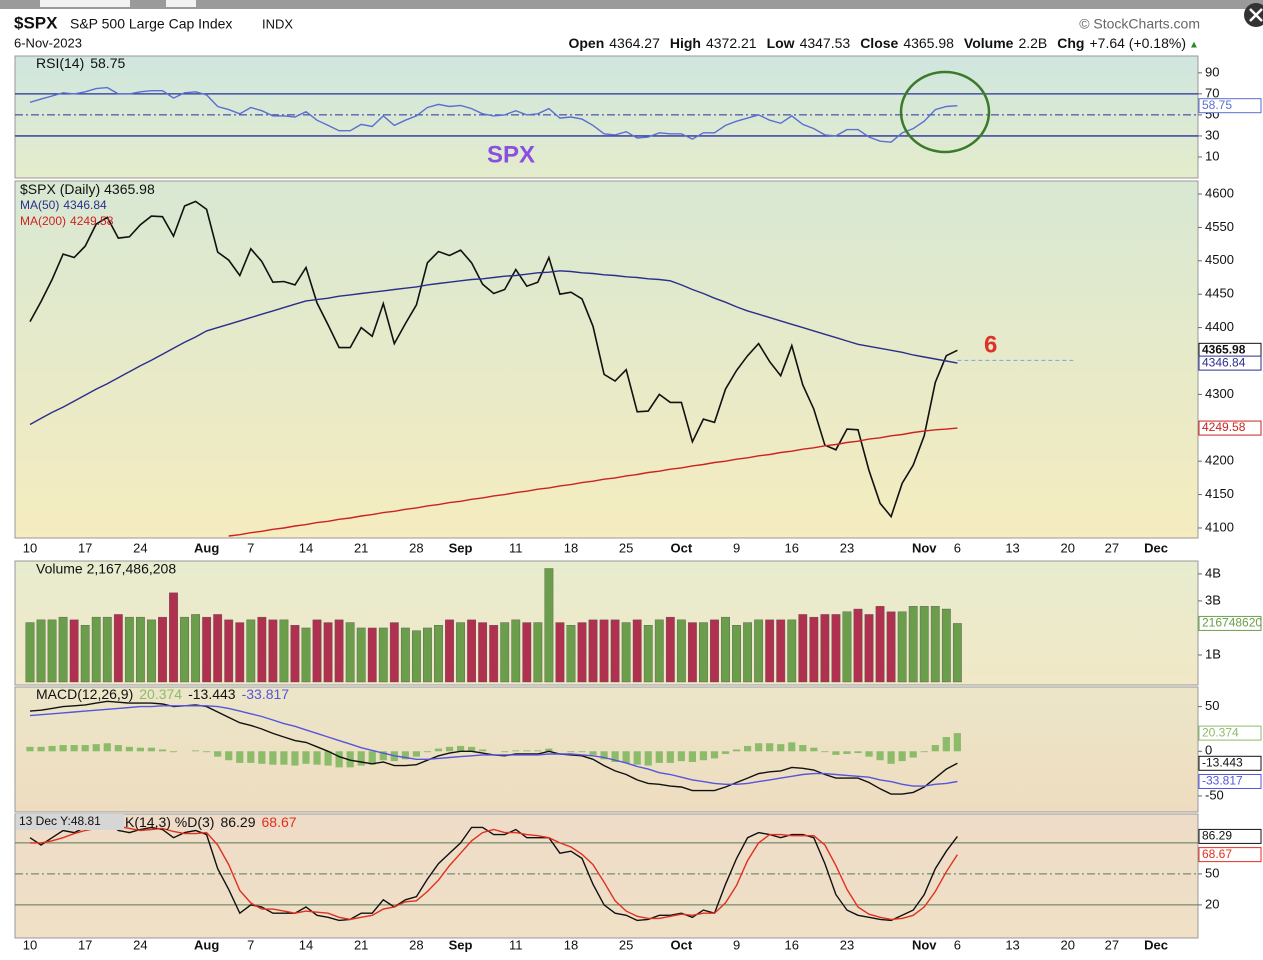 The image size is (1263, 960). Describe the element at coordinates (266, 694) in the screenshot. I see `indicator-value: -33.817` at that location.